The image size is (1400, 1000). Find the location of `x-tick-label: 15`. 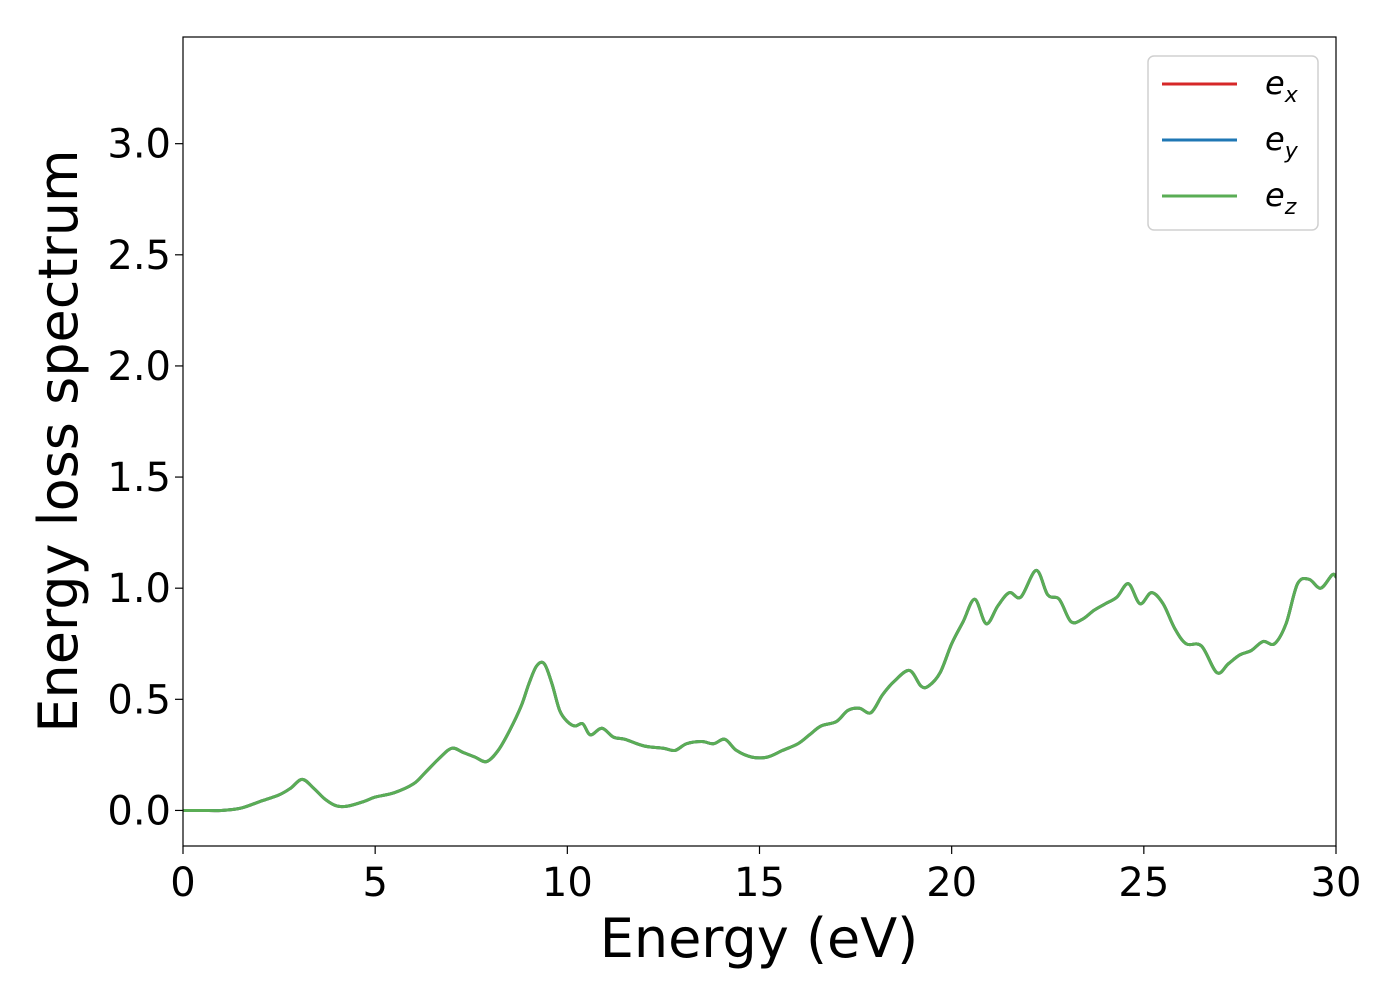

x-tick-label: 15 is located at coordinates (759, 883).